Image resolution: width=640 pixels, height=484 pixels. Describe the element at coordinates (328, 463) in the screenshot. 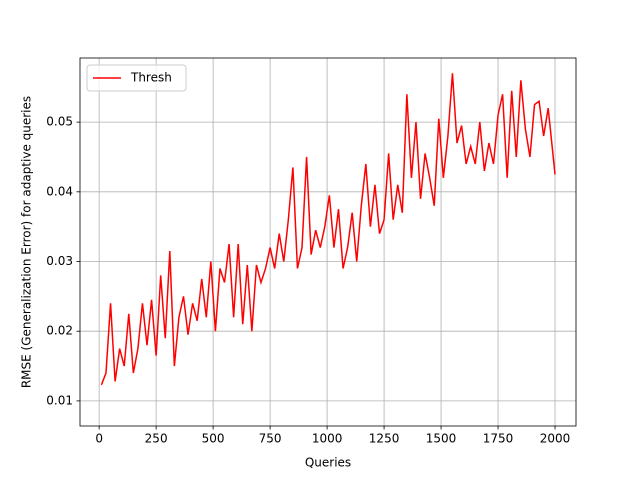

I see `x-axis-label: Queries` at that location.